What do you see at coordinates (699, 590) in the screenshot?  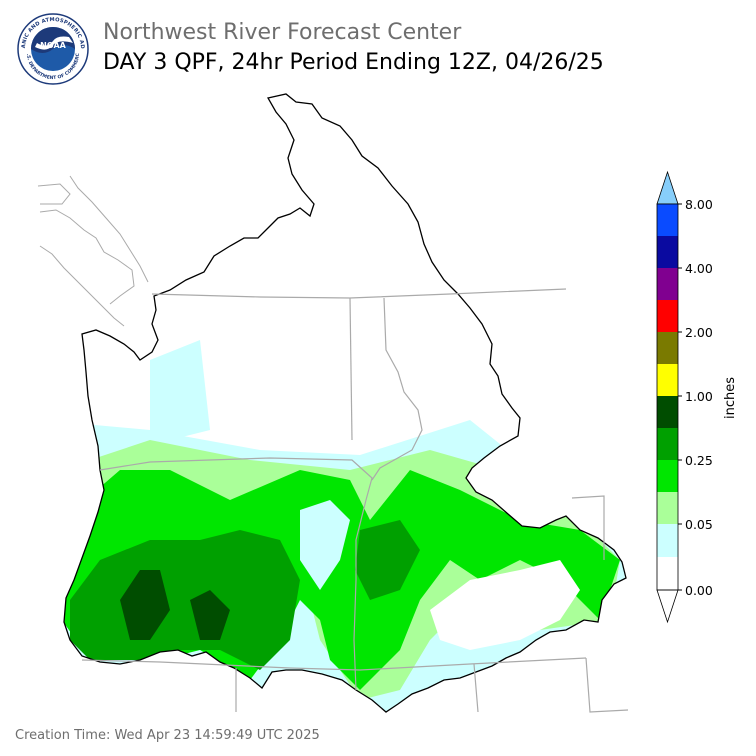 I see `legend-tick-label: 0.00` at bounding box center [699, 590].